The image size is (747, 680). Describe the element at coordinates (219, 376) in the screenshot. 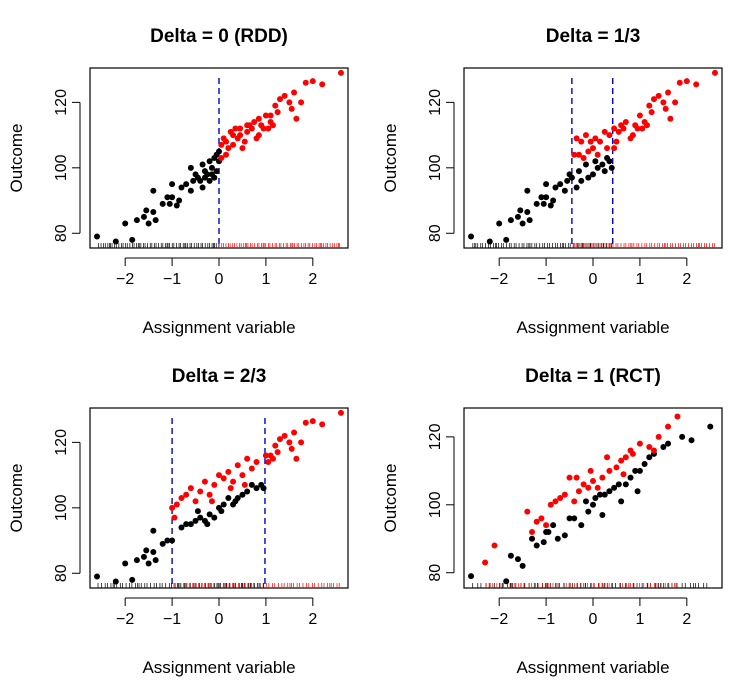

I see `panel-title: Delta = 2/3` at that location.